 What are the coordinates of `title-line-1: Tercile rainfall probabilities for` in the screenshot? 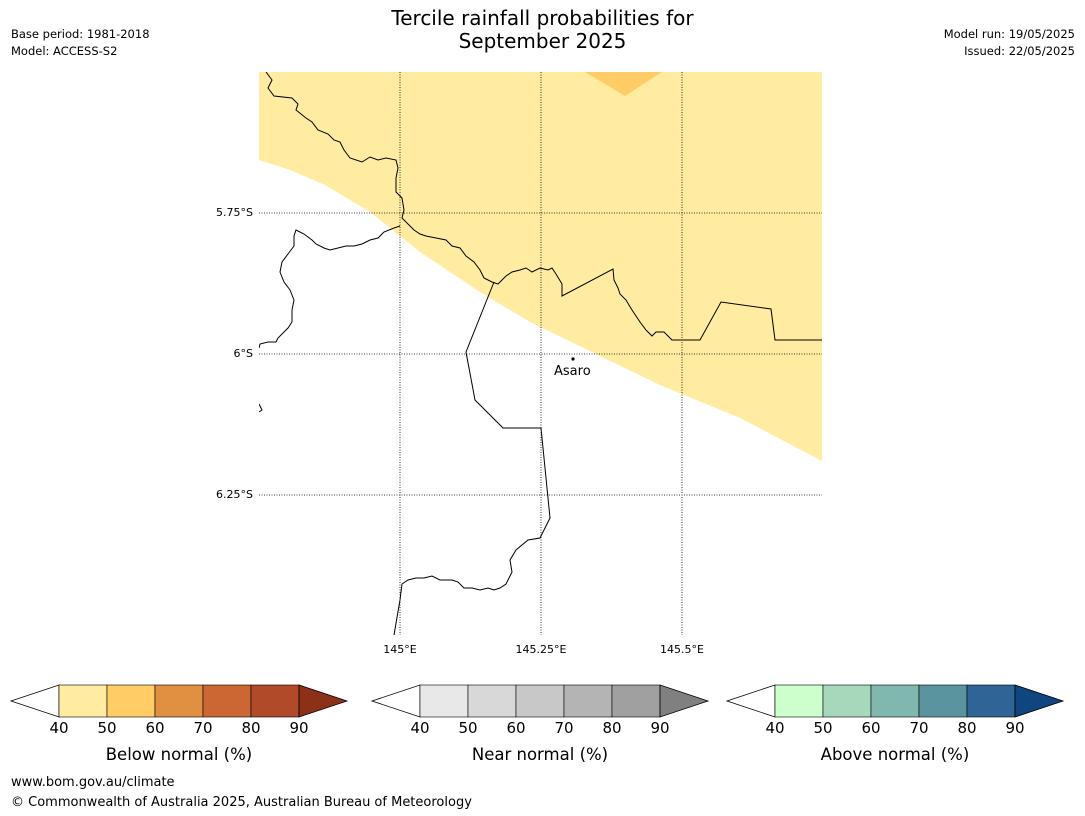 It's located at (542, 18).